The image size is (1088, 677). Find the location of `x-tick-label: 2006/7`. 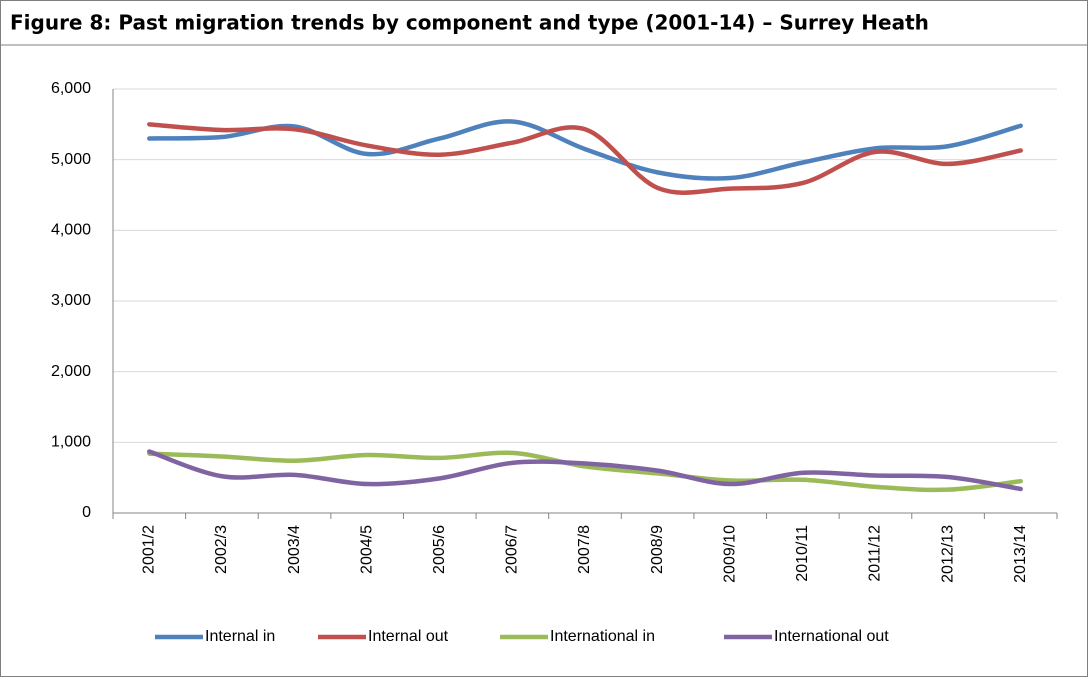

x-tick-label: 2006/7 is located at coordinates (512, 549).